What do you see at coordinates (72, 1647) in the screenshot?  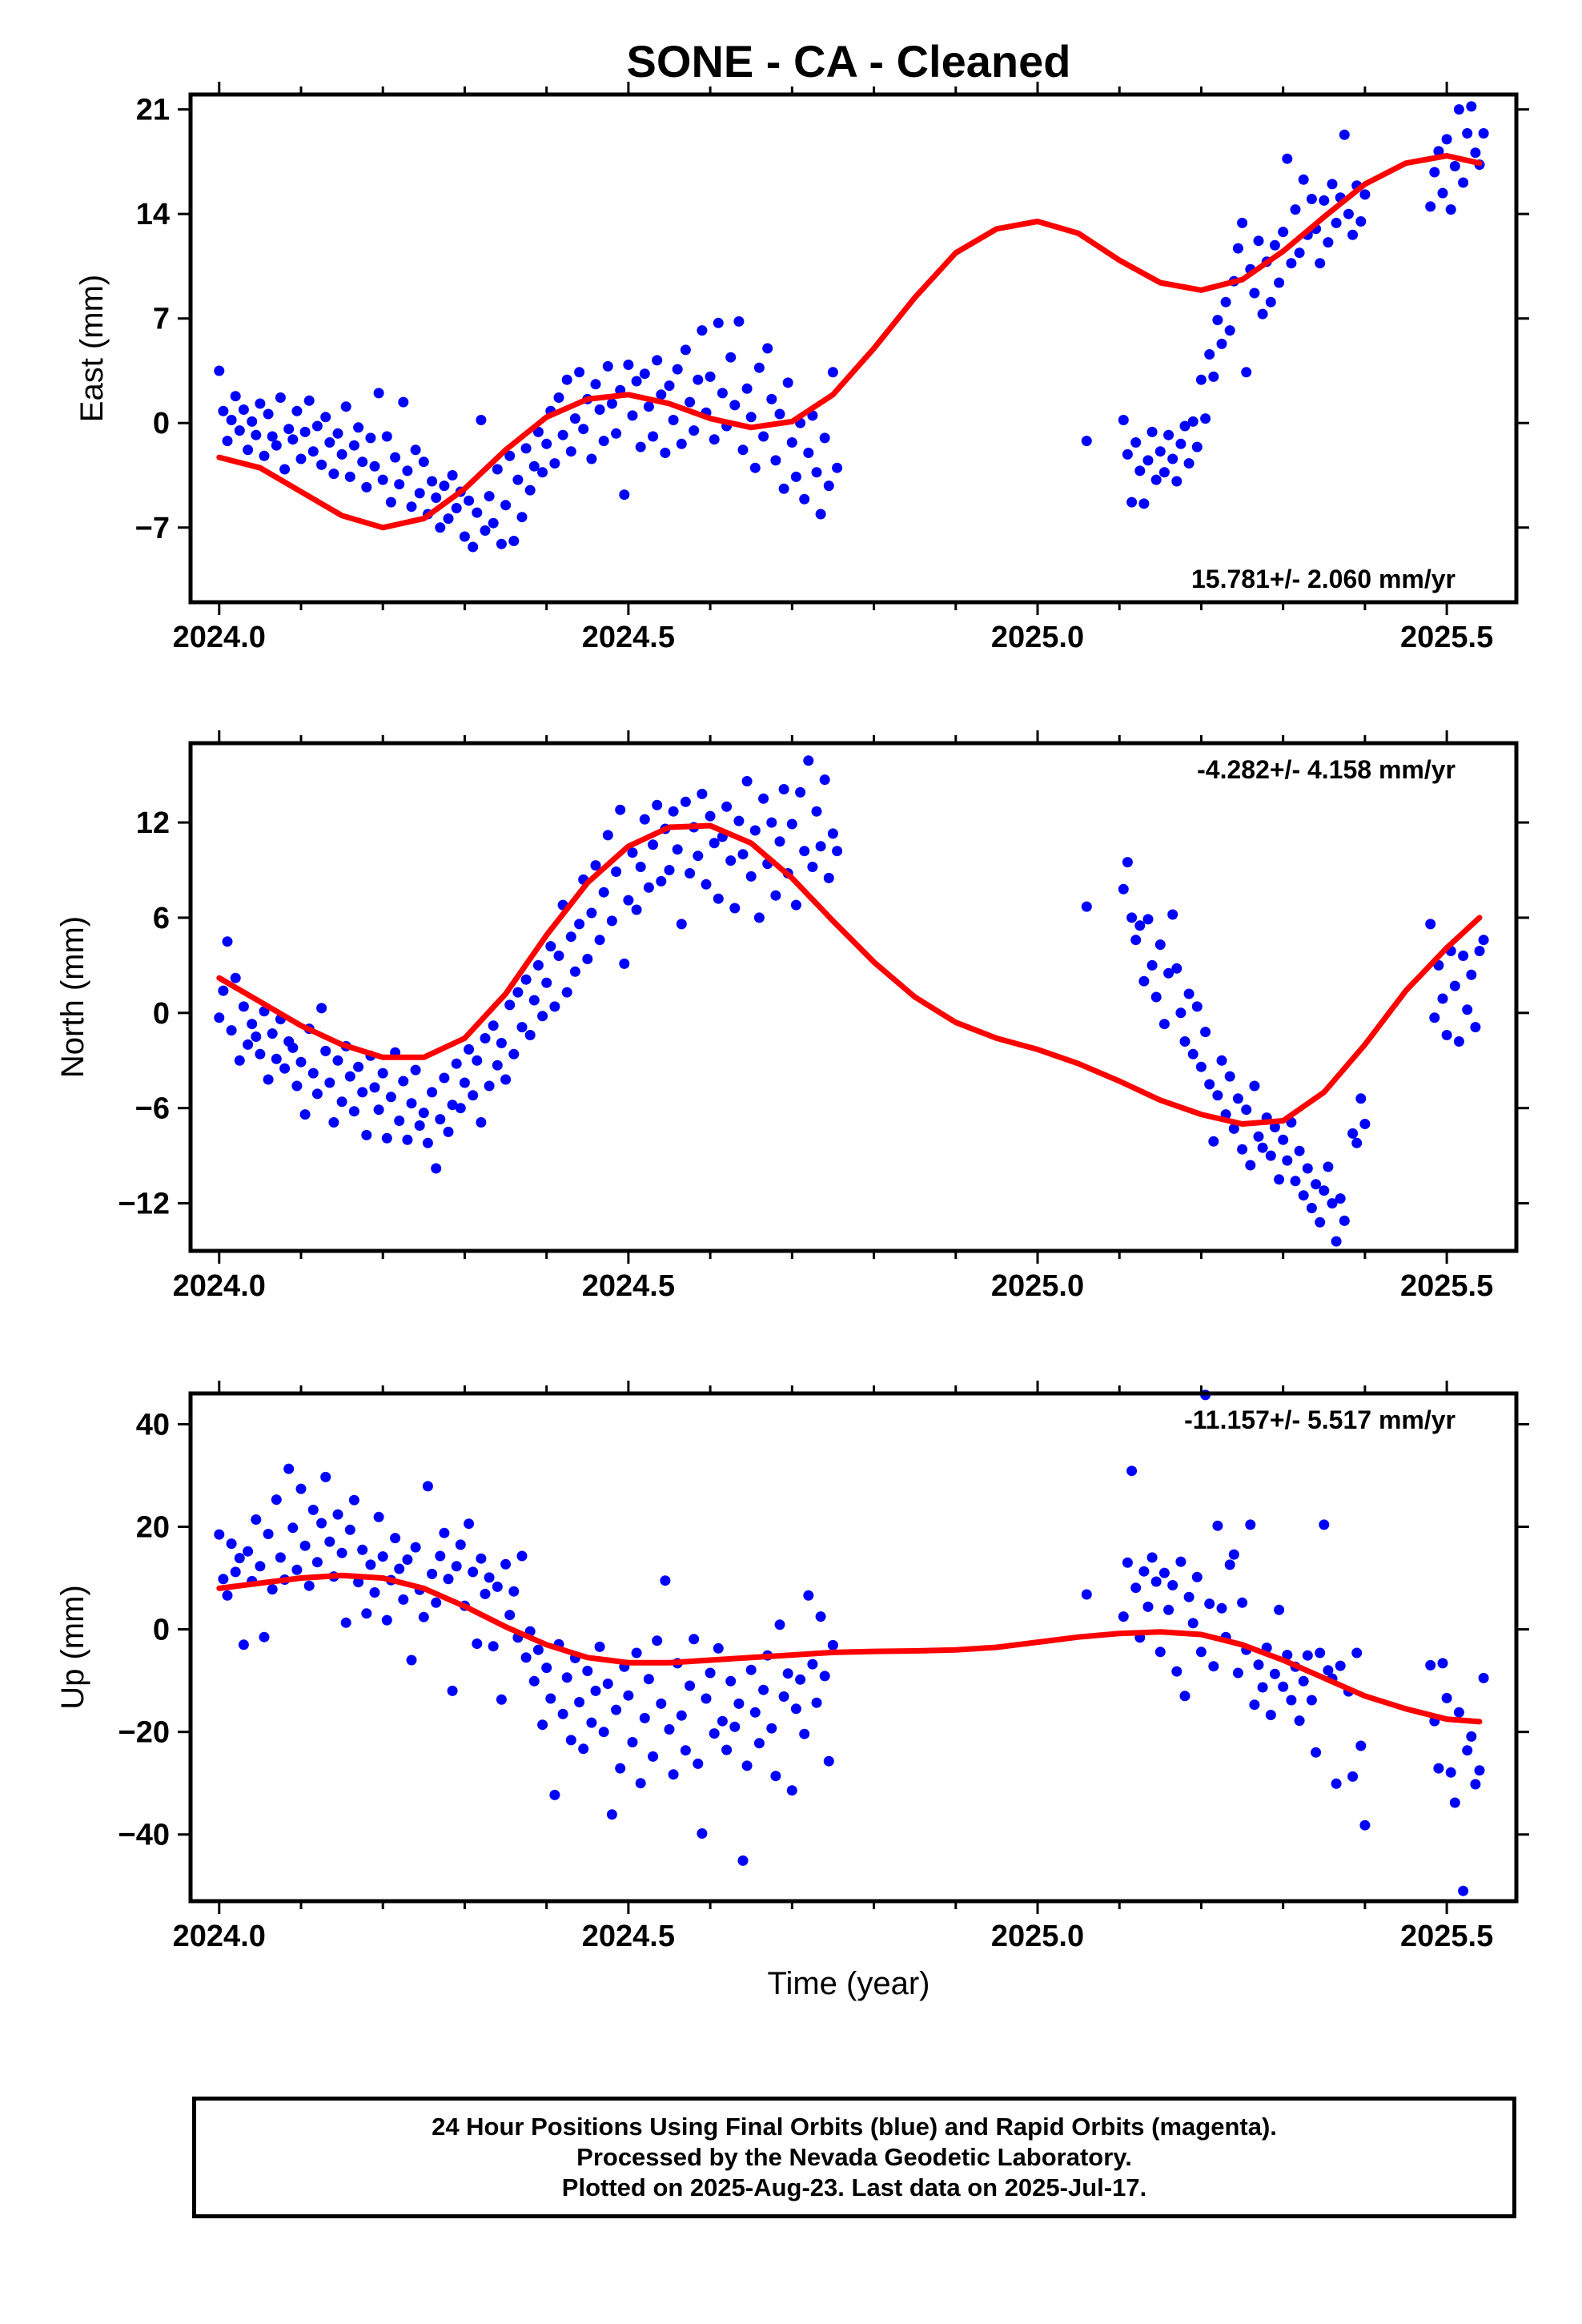 I see `up-y-axis-label: Up (mm)` at bounding box center [72, 1647].